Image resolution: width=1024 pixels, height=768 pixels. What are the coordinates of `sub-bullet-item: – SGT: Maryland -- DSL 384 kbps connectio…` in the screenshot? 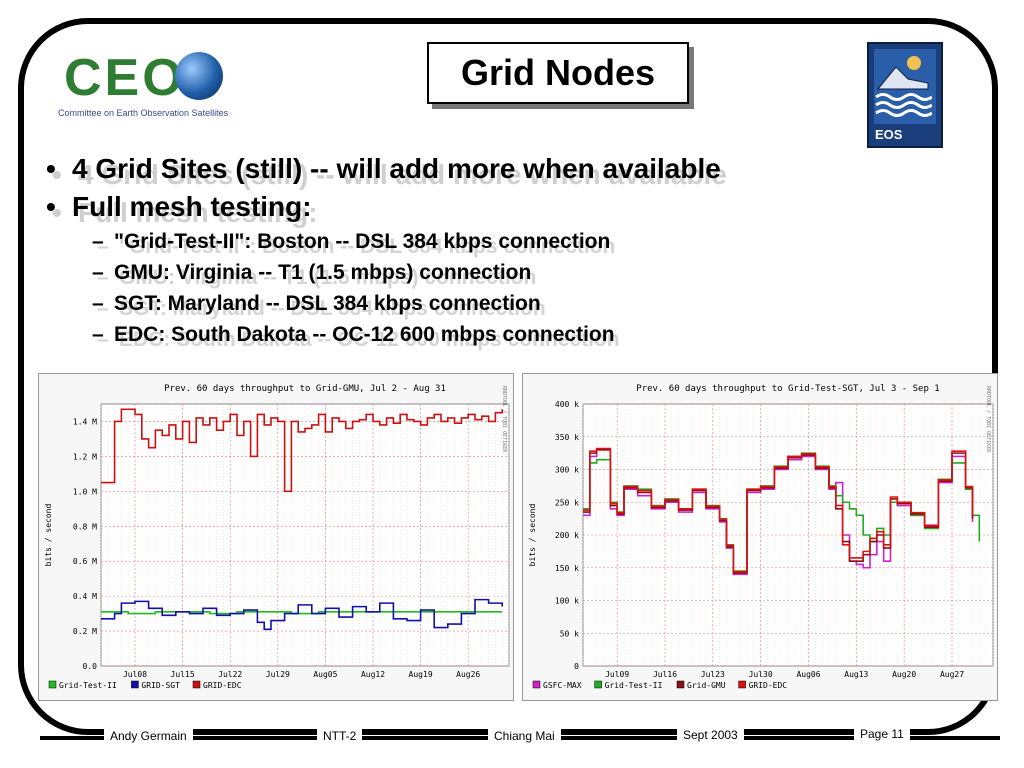 It's located at (496, 303).